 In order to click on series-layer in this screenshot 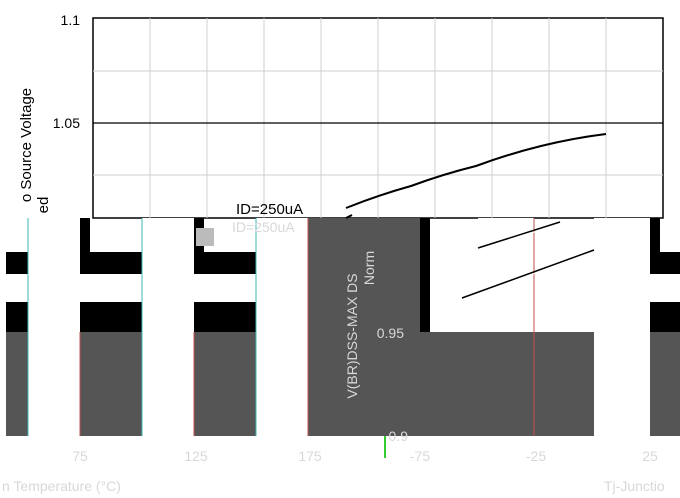, I will do `click(476, 171)`.